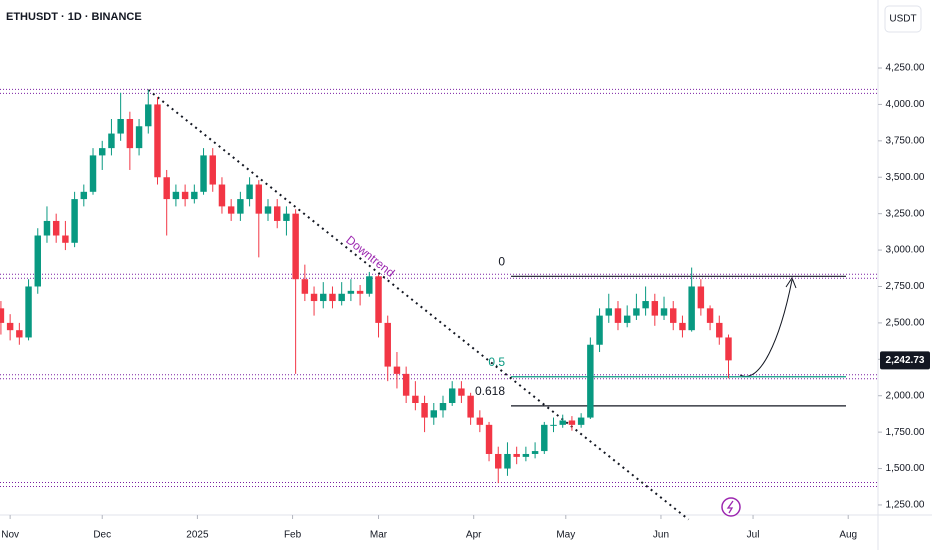 The width and height of the screenshot is (932, 550). What do you see at coordinates (848, 535) in the screenshot?
I see `x-tick-label: Aug` at bounding box center [848, 535].